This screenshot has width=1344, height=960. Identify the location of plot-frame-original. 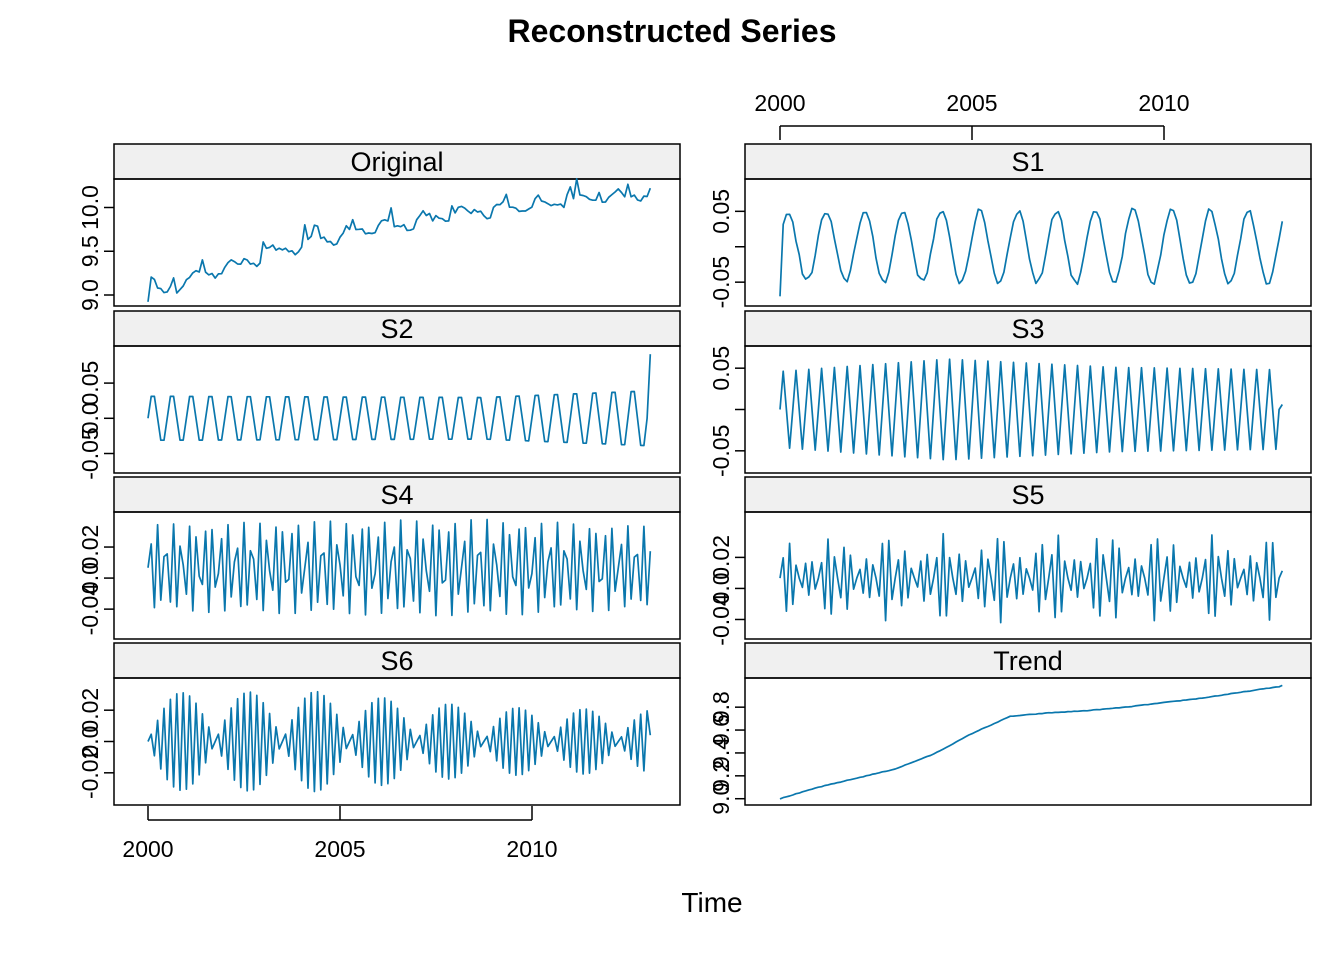
(397, 242).